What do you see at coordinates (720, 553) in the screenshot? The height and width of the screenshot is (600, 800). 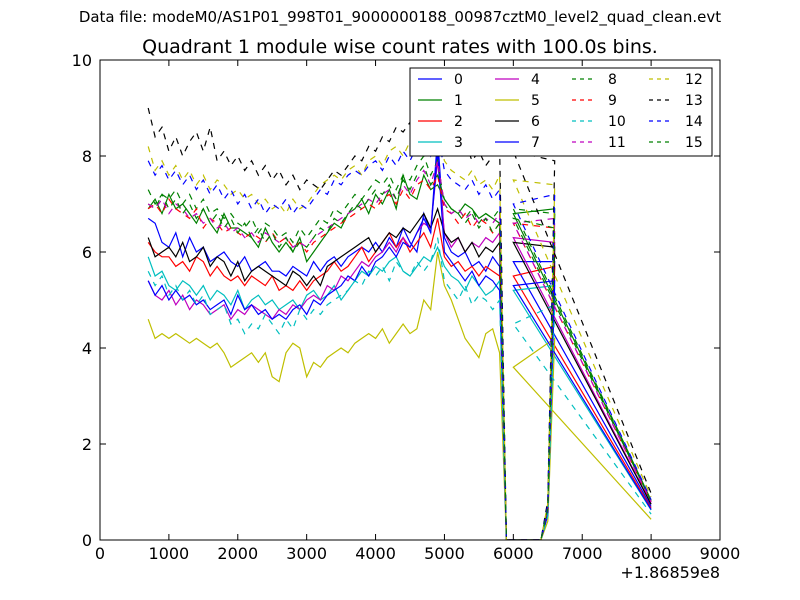 I see `x-tick-label: 9000` at bounding box center [720, 553].